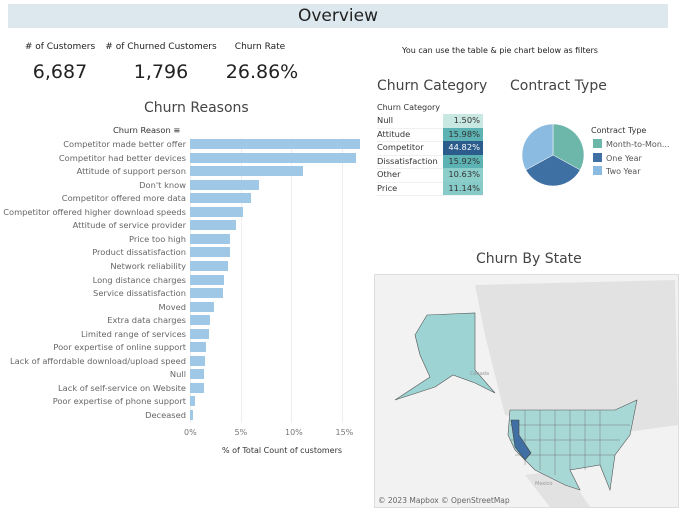 This screenshot has height=524, width=680. Describe the element at coordinates (529, 259) in the screenshot. I see `churn-by-state-title: Churn By State` at that location.